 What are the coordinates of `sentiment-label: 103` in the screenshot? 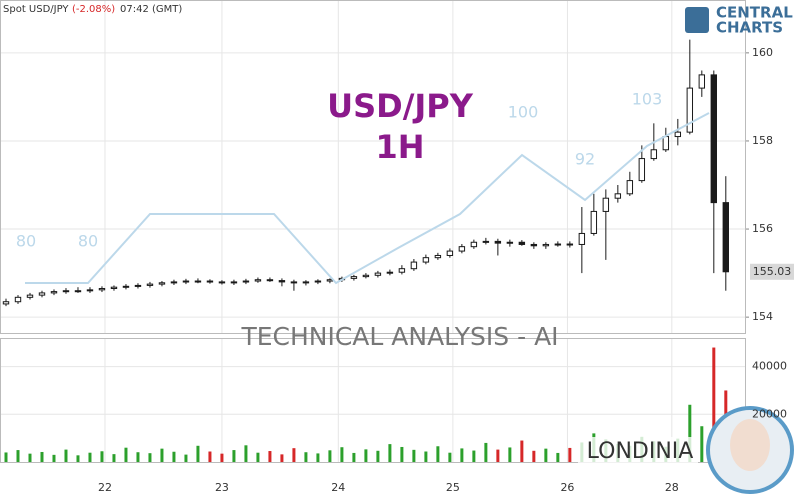 It's located at (647, 99).